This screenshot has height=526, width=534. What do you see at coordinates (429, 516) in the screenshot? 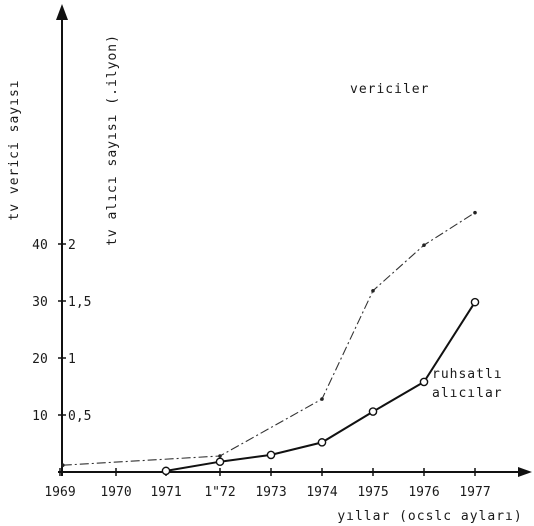
I see `x-axis-title: yıllar (ocslc ayları)` at bounding box center [429, 516].